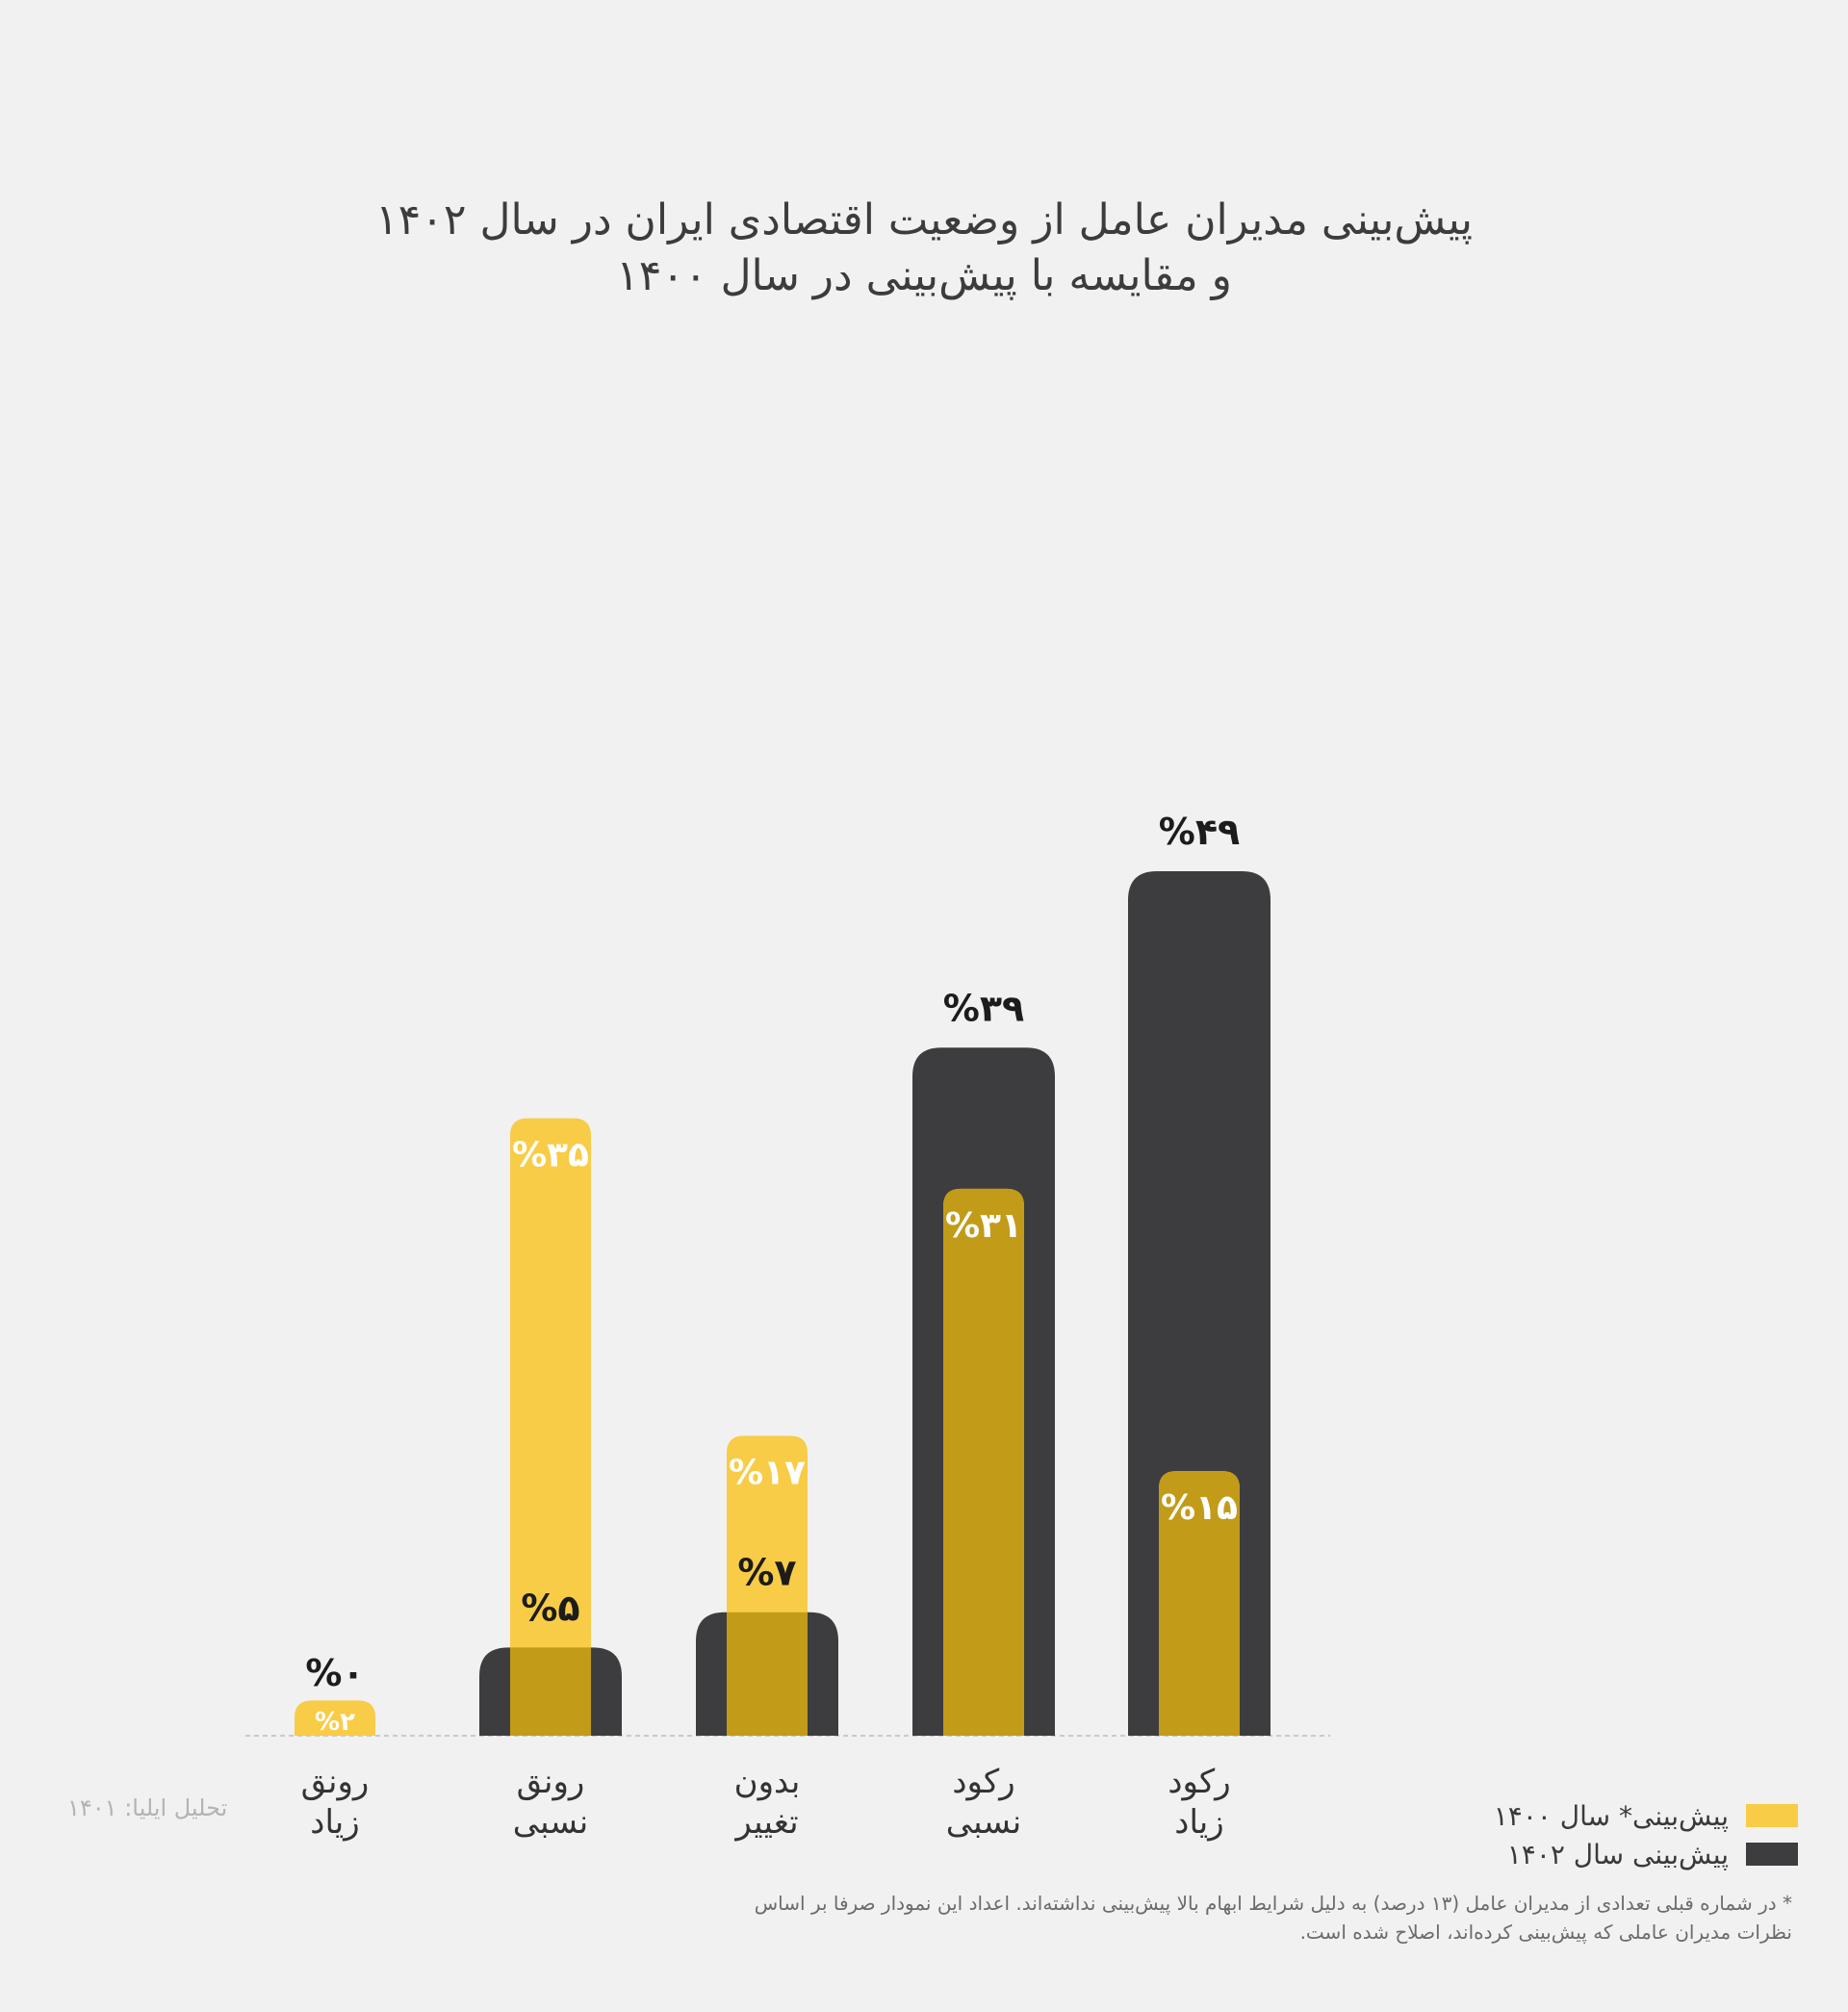 The image size is (1848, 2012). I want to click on legend: پیش‌بینی* سال ۱۴۰۰ پیش‌بینی سال ۱۴۰۲, so click(1646, 1835).